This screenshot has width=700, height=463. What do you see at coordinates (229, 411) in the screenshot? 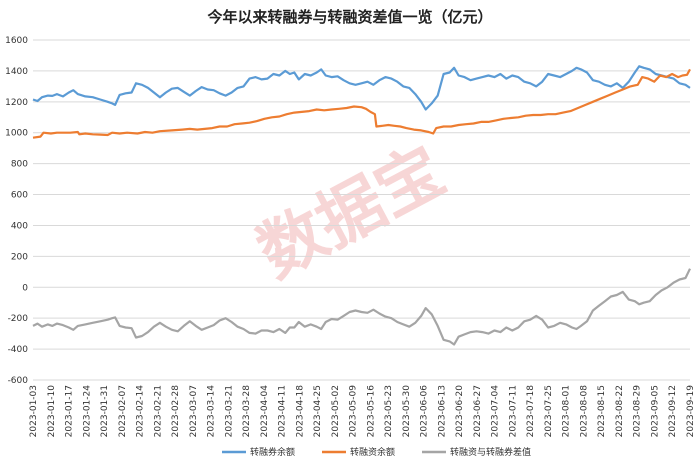
I see `x-tick-label: 2023-03-21` at bounding box center [229, 411].